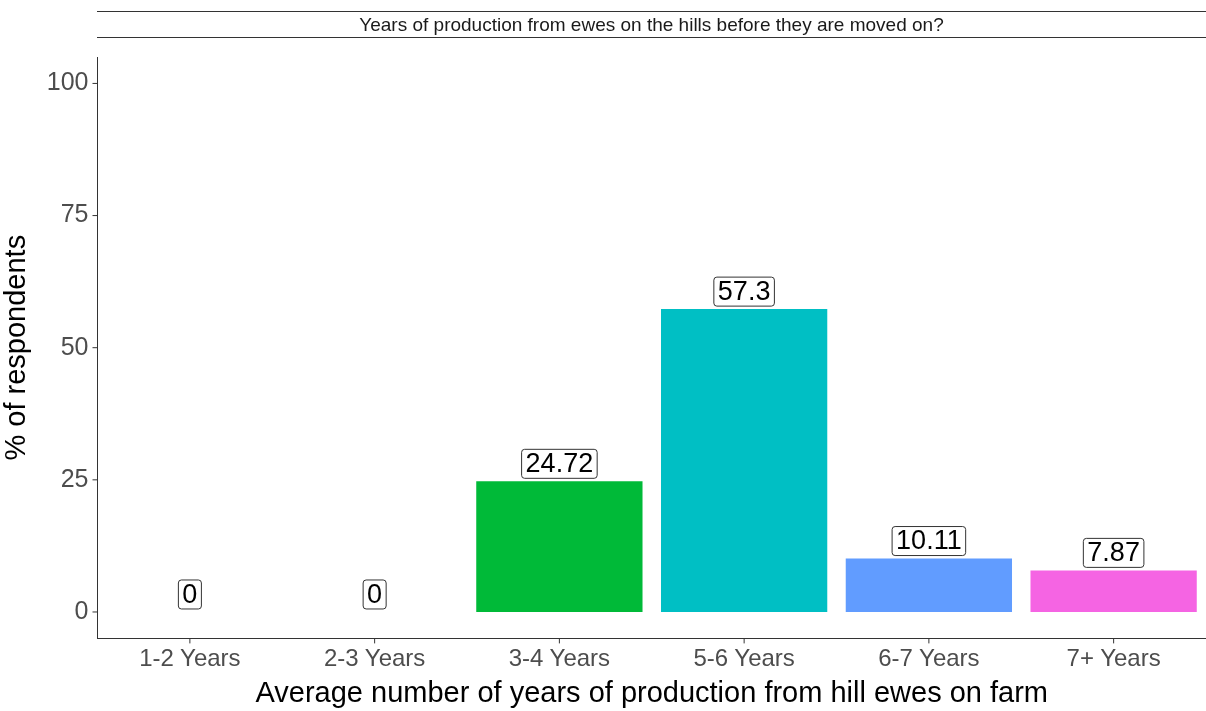  What do you see at coordinates (74, 477) in the screenshot?
I see `y-tick-label: 25` at bounding box center [74, 477].